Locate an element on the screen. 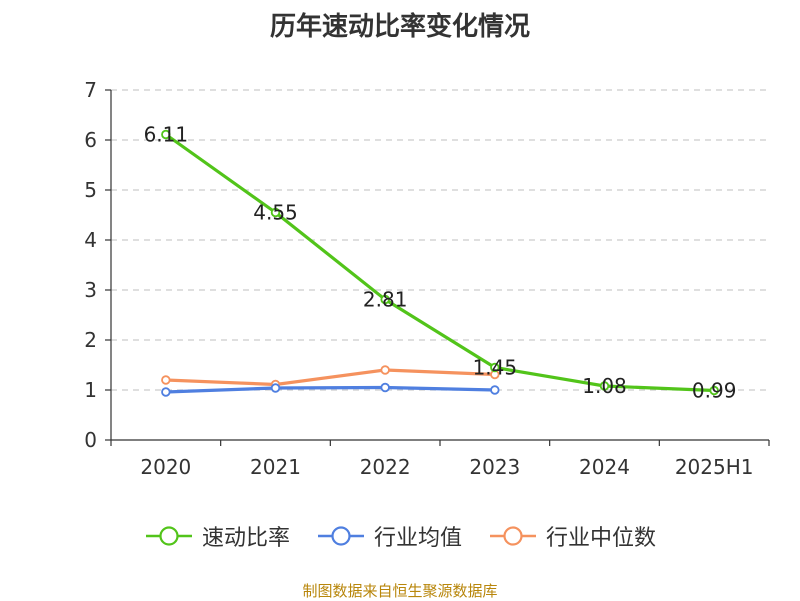 The height and width of the screenshot is (601, 800). data-label: 2.81 is located at coordinates (385, 300).